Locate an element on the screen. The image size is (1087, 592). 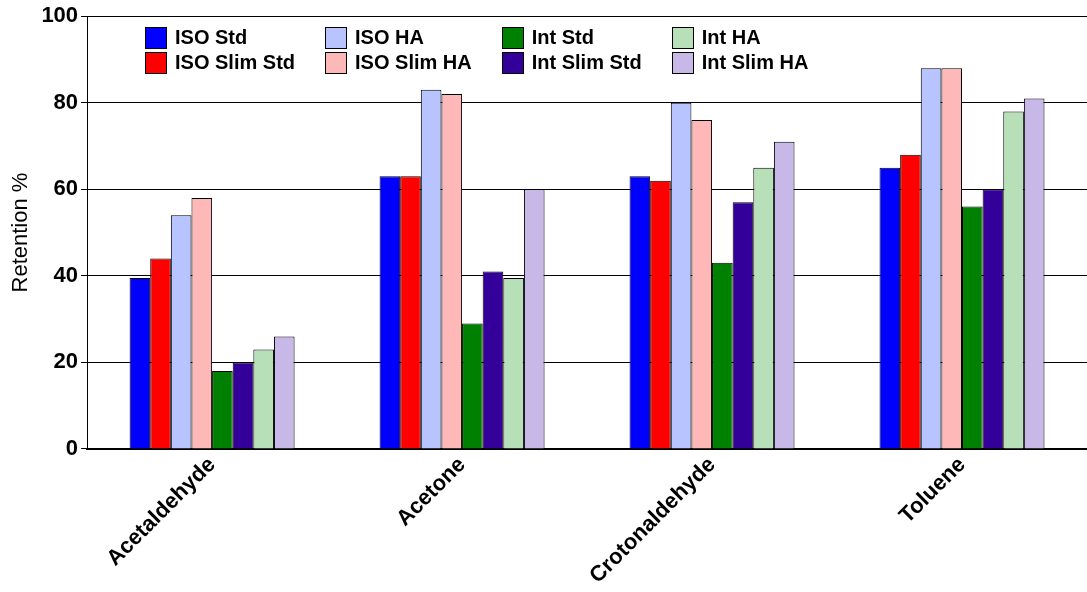
y-tick-label: 80 is located at coordinates (66, 101).